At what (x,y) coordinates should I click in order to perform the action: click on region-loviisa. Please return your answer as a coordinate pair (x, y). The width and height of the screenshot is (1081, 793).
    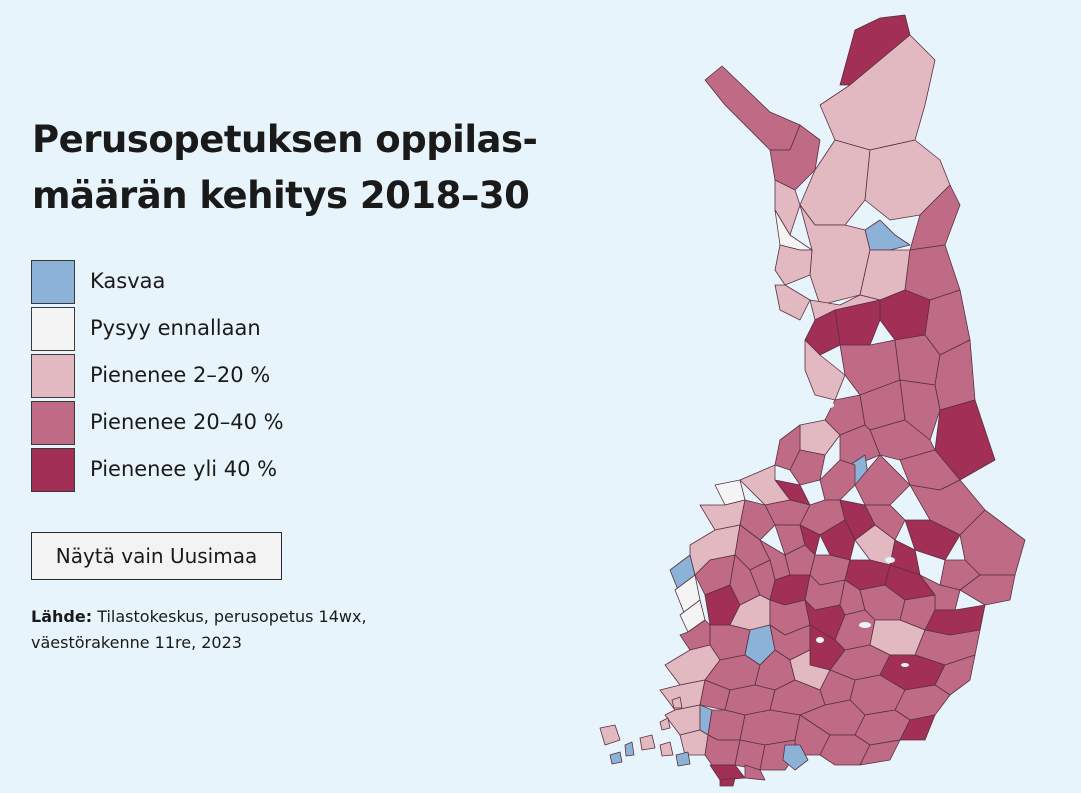
    Looking at the image, I should click on (880, 752).